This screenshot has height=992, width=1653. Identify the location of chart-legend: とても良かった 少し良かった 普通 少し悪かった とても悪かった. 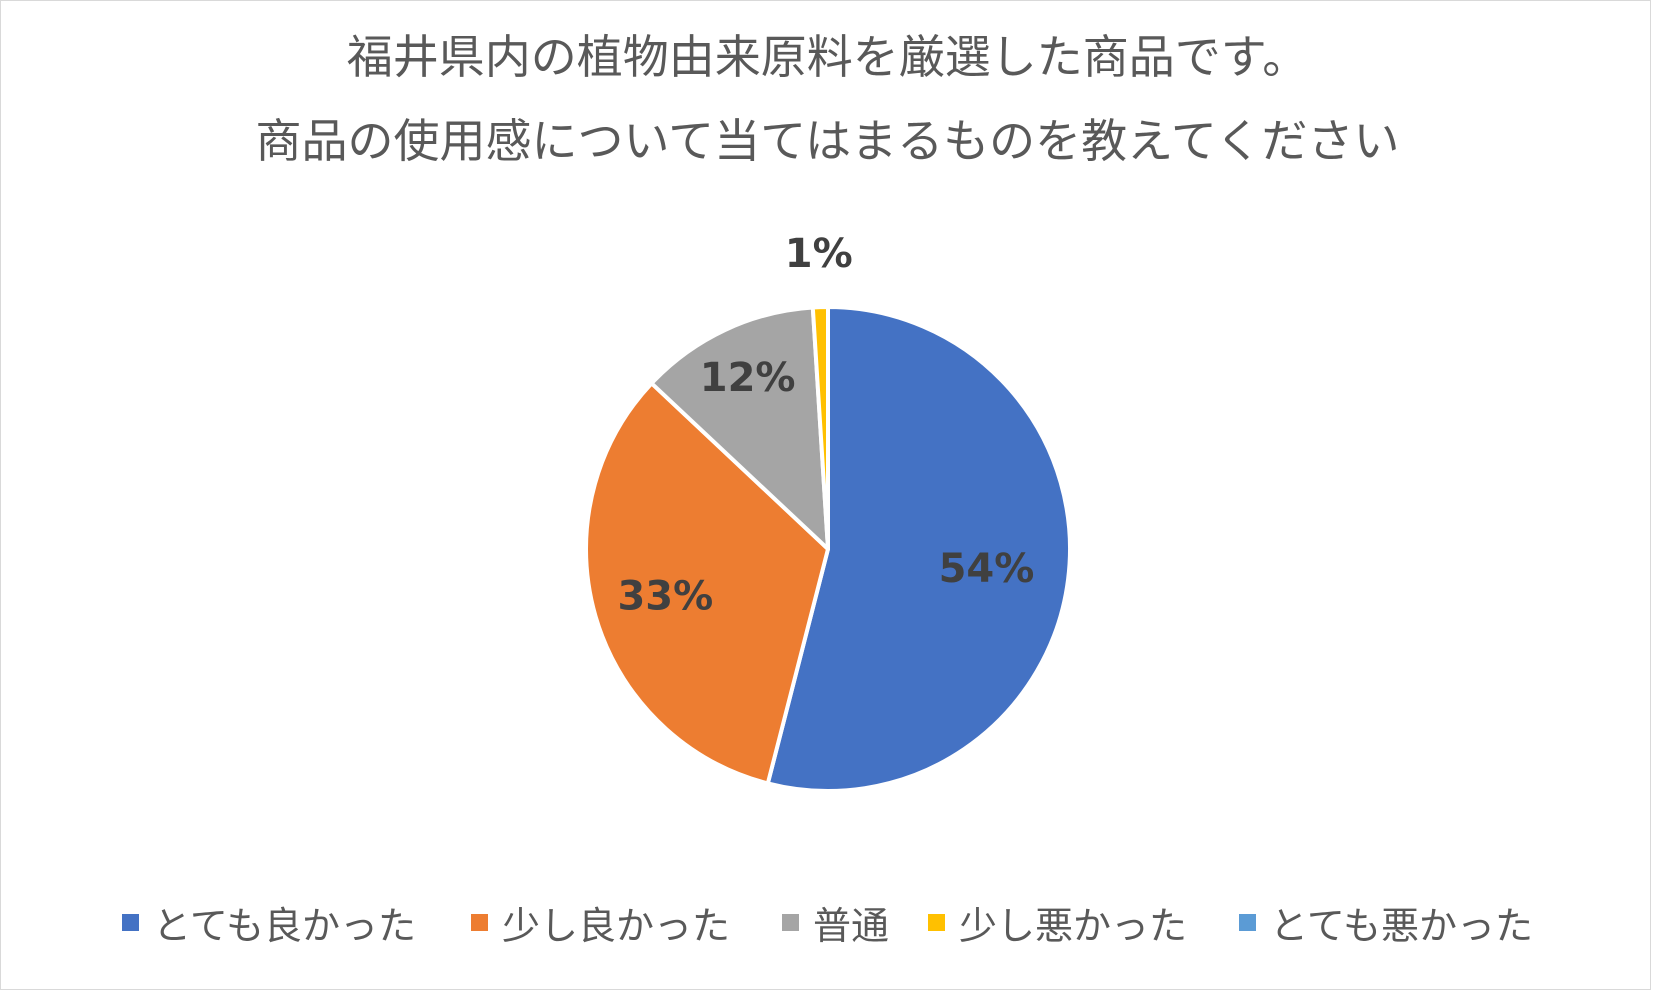
(827, 922).